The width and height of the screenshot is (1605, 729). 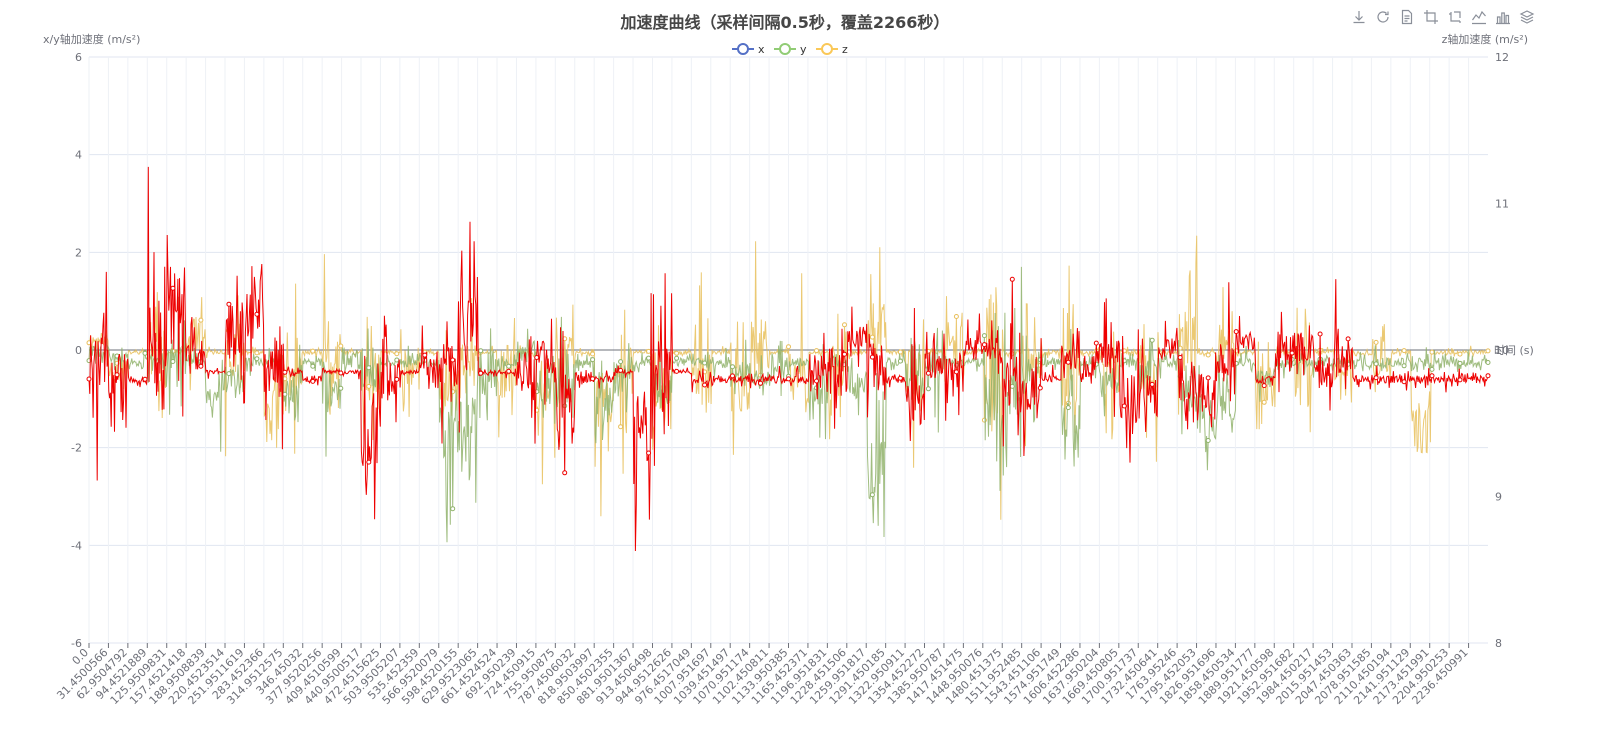 What do you see at coordinates (1514, 350) in the screenshot?
I see `x-axis-label: 时间 (s)` at bounding box center [1514, 350].